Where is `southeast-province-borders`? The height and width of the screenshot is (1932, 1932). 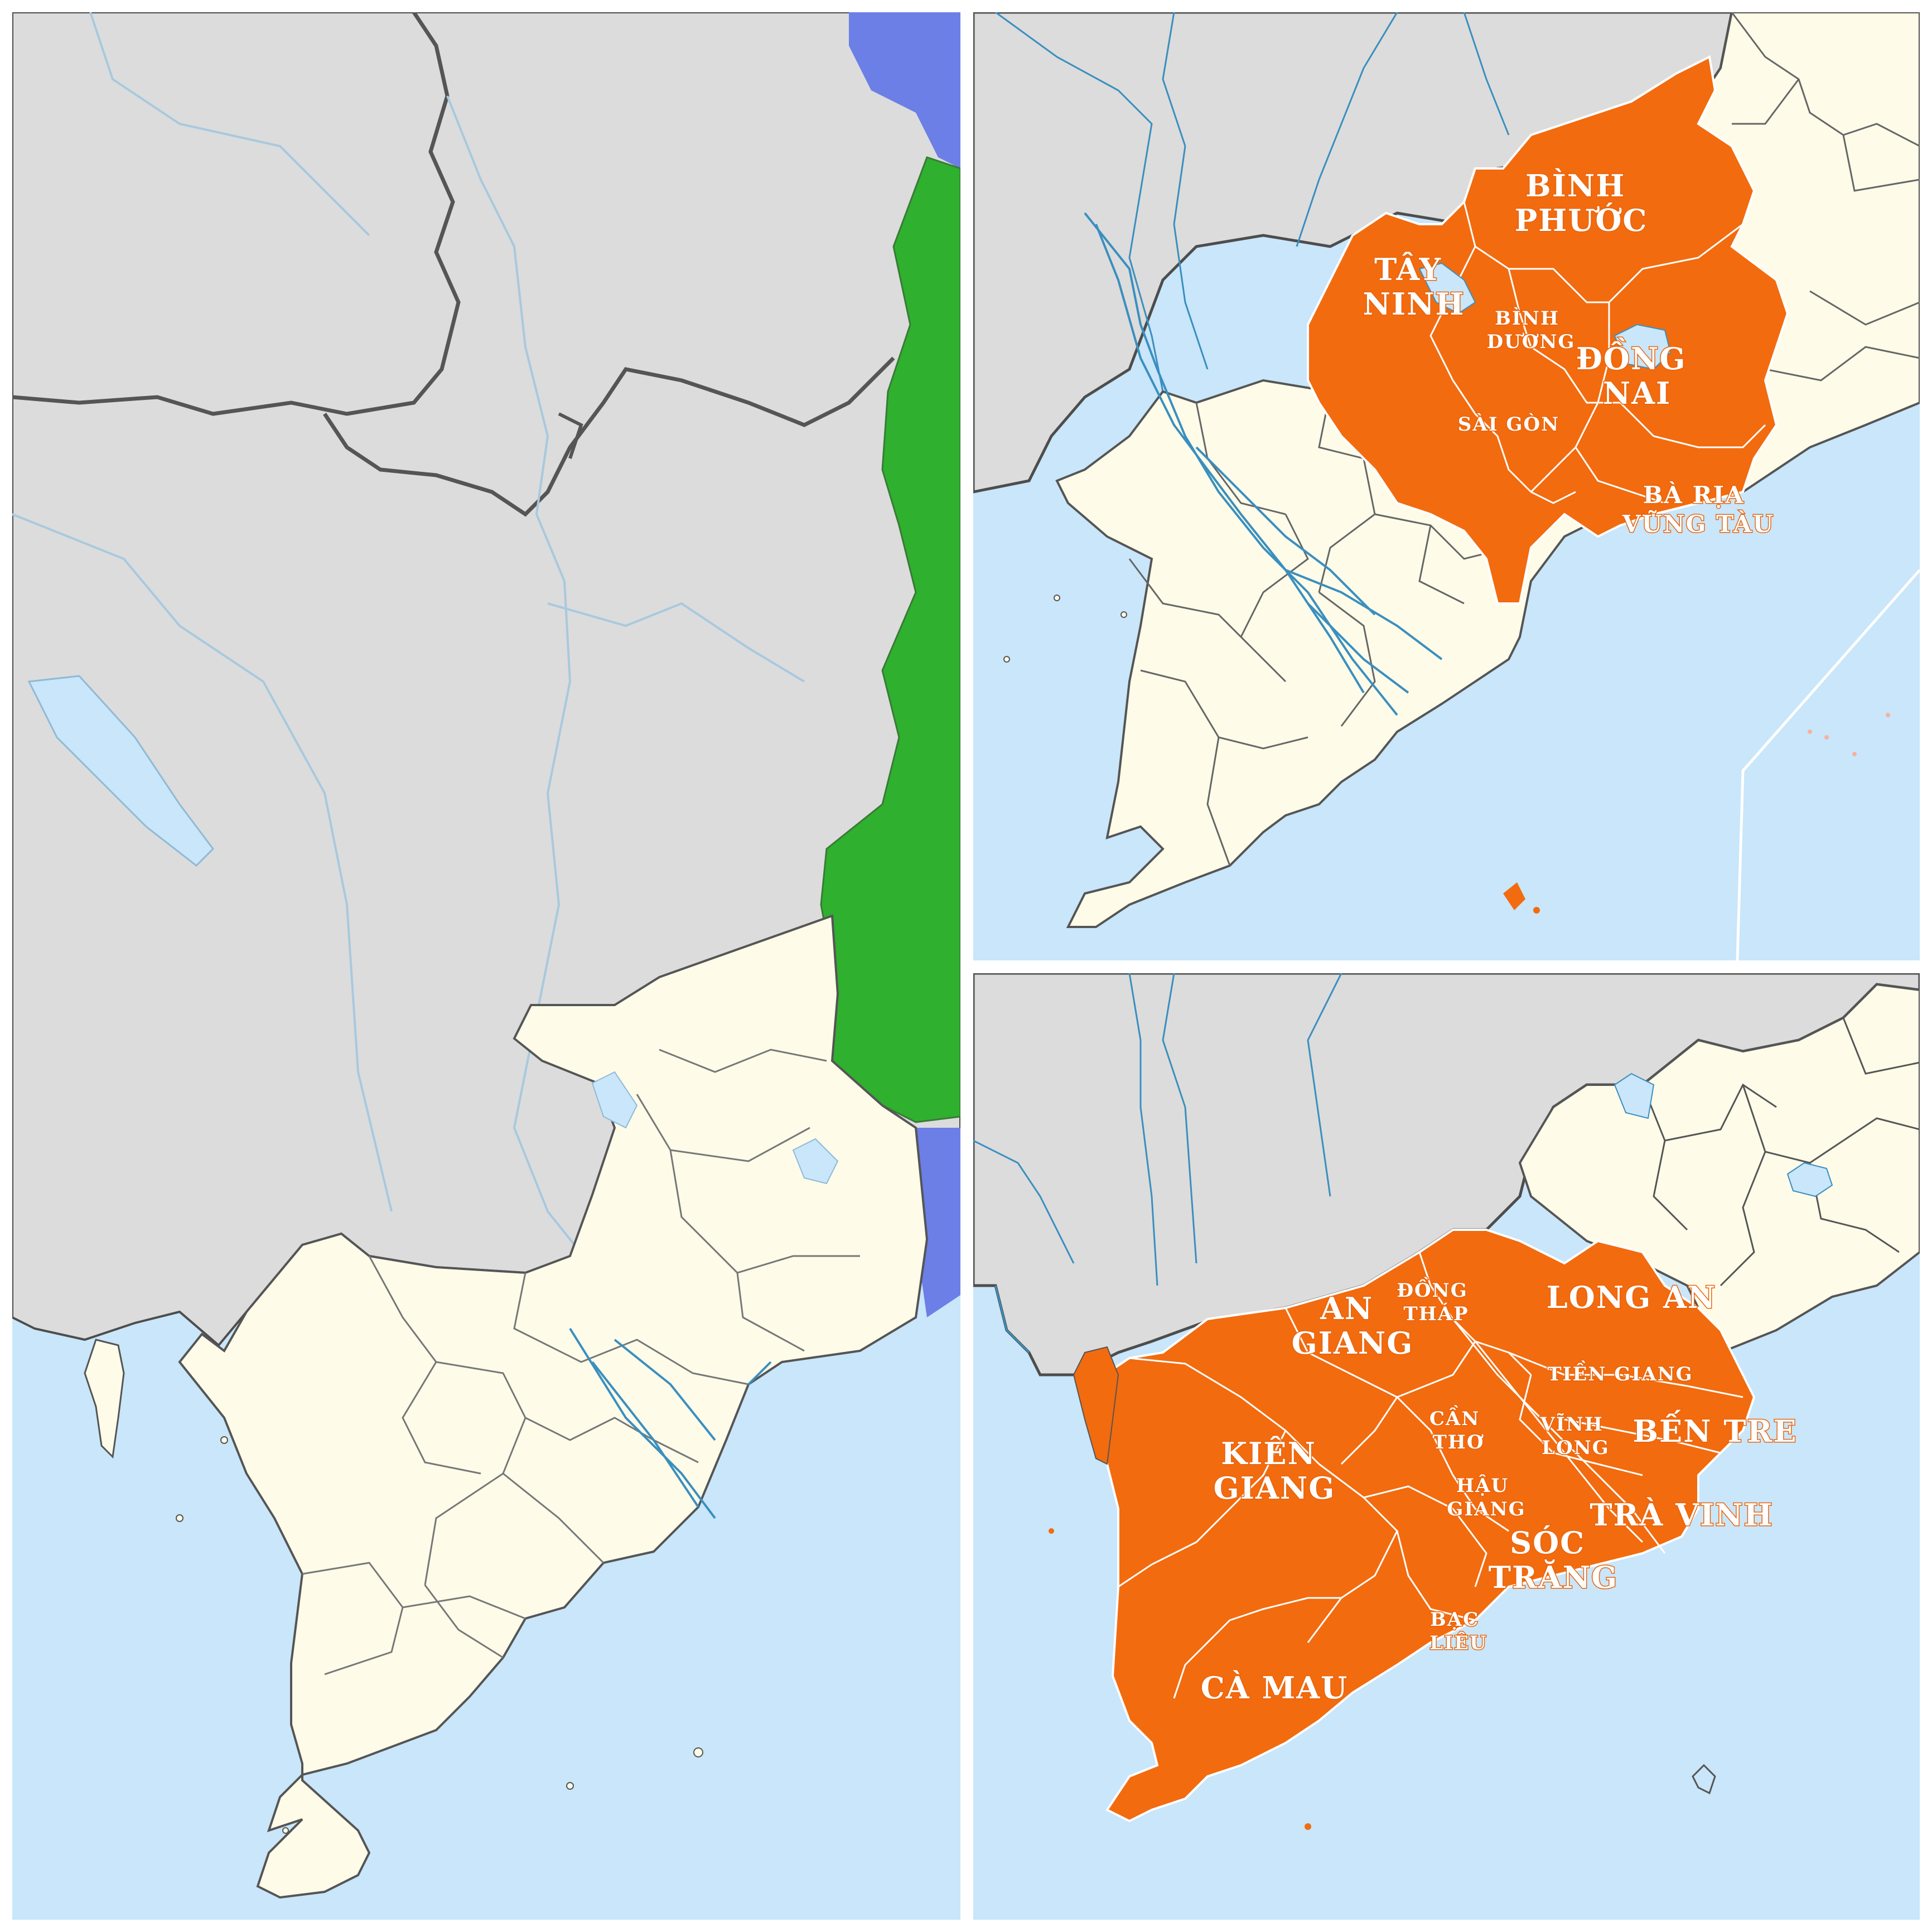
southeast-province-borders is located at coordinates (1597, 352).